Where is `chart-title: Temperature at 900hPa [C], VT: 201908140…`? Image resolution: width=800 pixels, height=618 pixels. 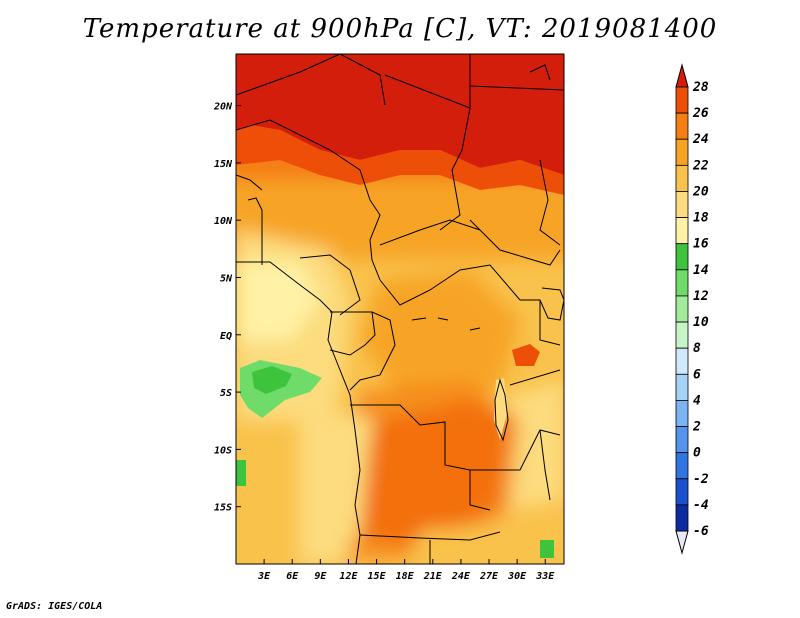
chart-title: Temperature at 900hPa [C], VT: 201908140… is located at coordinates (400, 29).